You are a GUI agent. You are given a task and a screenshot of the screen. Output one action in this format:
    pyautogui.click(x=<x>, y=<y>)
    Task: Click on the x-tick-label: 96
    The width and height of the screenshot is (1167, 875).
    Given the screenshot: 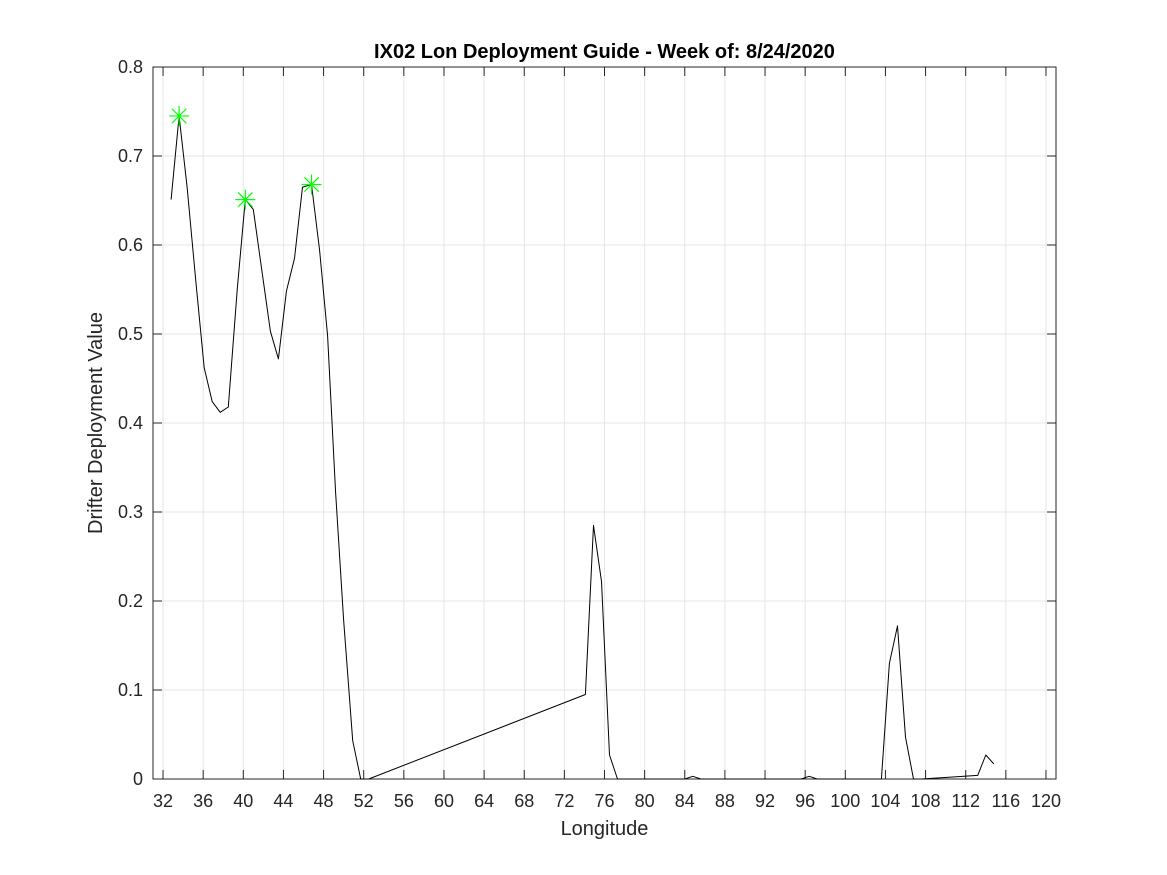 What is the action you would take?
    pyautogui.click(x=805, y=801)
    